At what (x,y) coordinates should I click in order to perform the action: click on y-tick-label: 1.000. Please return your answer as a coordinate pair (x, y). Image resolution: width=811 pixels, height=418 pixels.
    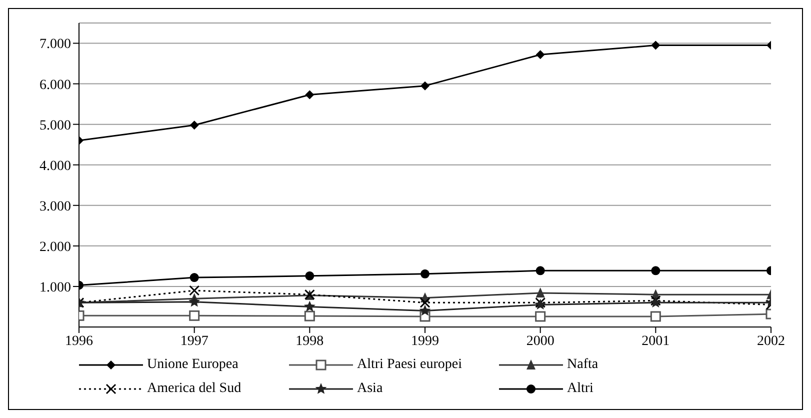
    Looking at the image, I should click on (55, 288).